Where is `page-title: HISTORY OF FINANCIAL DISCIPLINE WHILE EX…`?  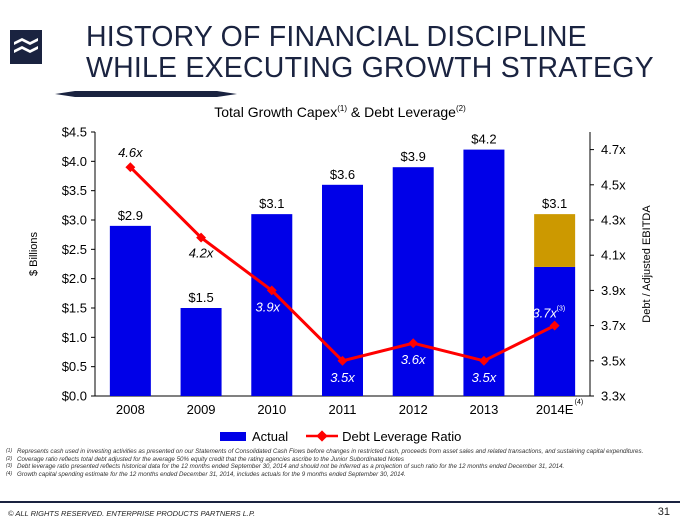
page-title: HISTORY OF FINANCIAL DISCIPLINE WHILE EX… is located at coordinates (370, 53).